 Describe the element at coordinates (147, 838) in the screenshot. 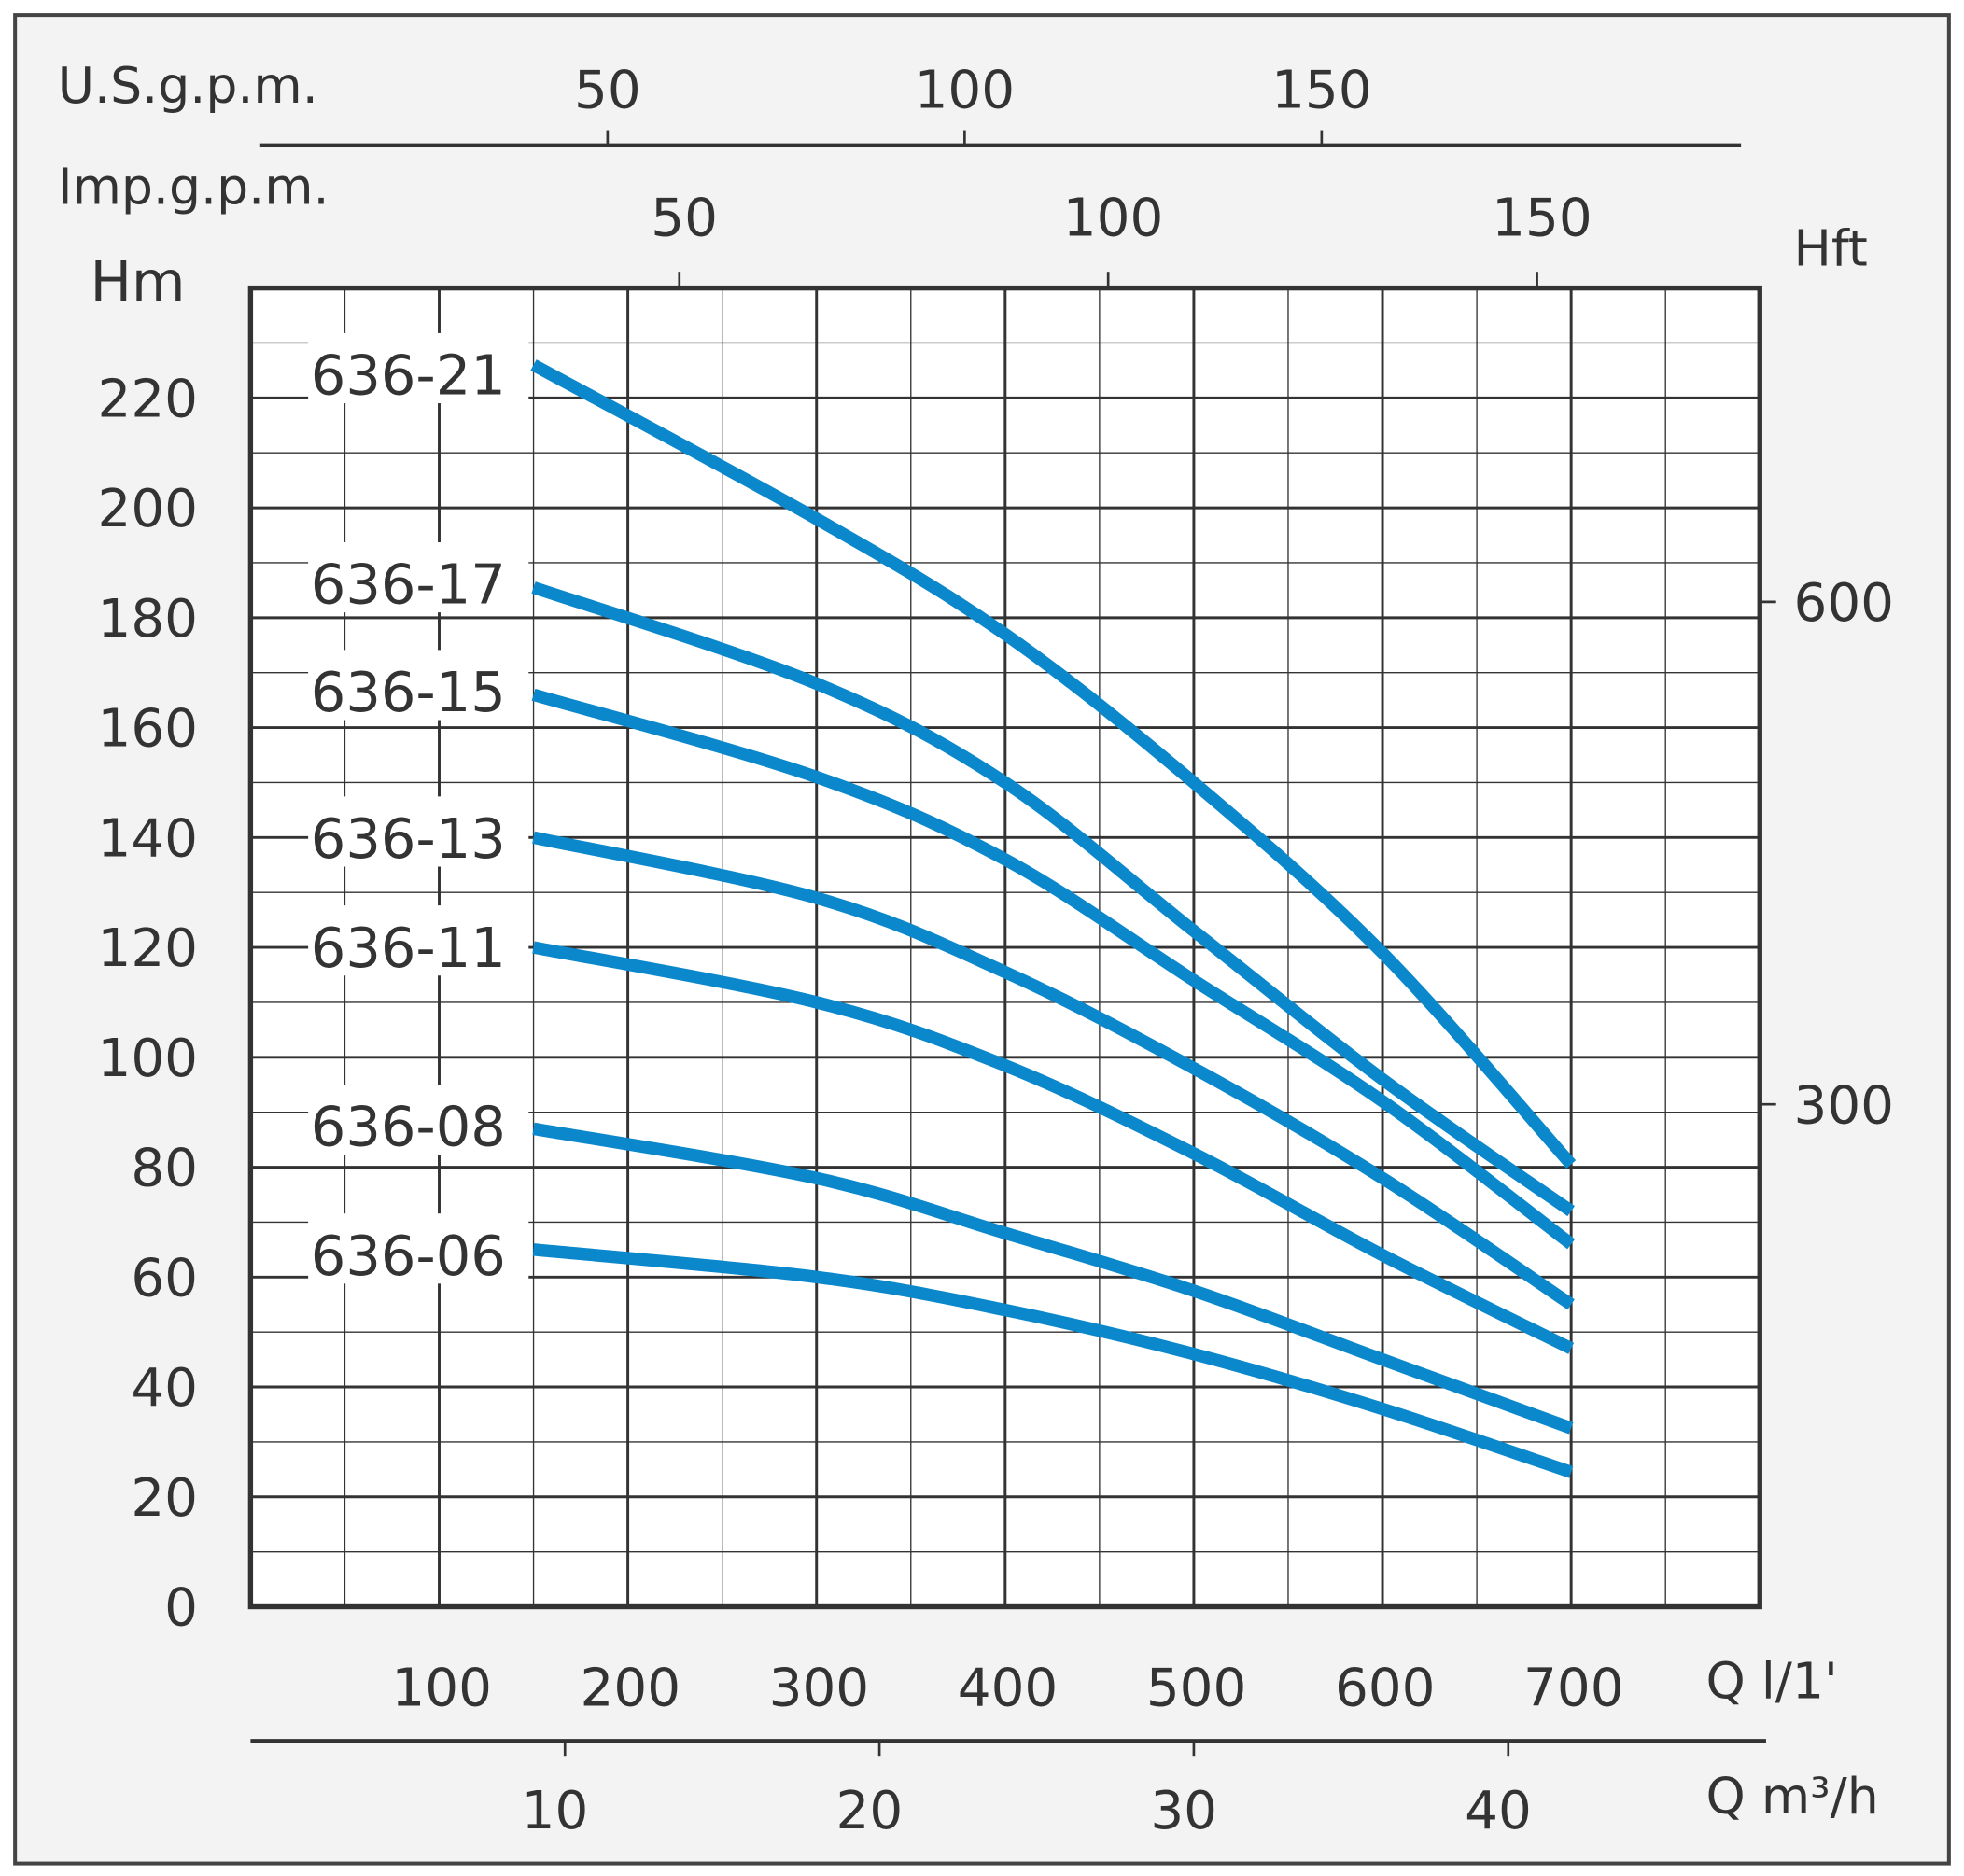

I see `y-tick-label: 140` at that location.